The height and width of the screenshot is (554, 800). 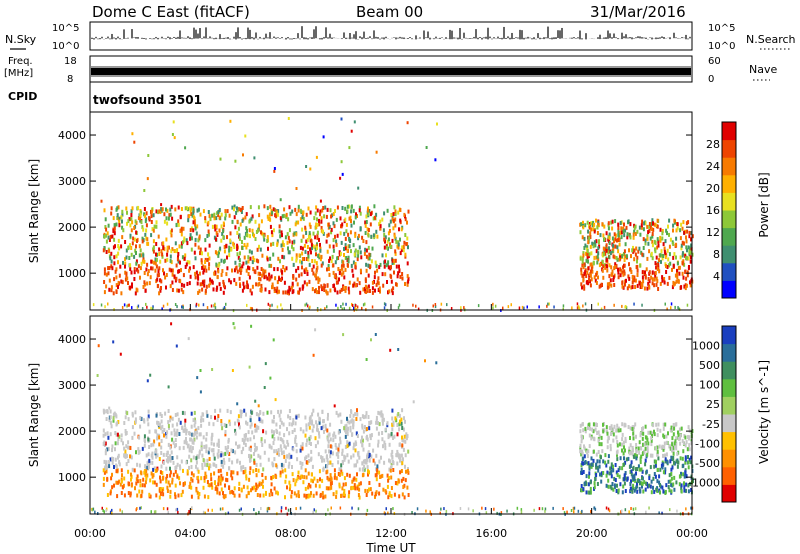 I want to click on sparse-echo-cell, so click(x=235, y=161).